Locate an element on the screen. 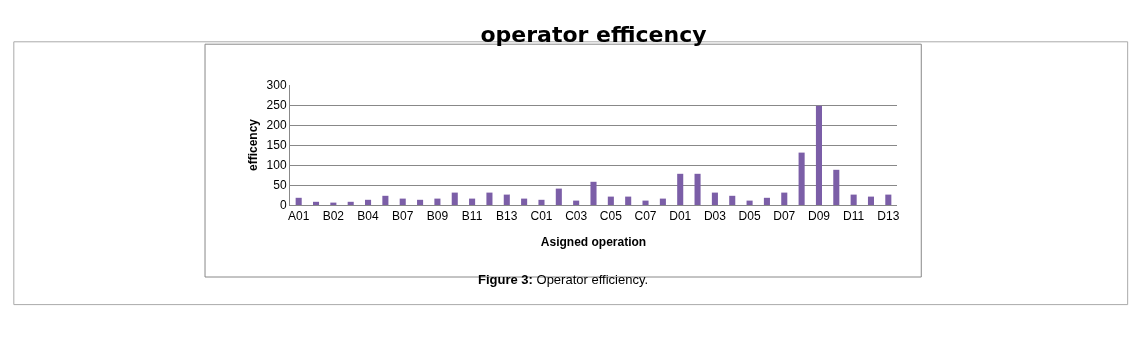 This screenshot has width=1129, height=343. y-tick-label: 200 is located at coordinates (276, 125).